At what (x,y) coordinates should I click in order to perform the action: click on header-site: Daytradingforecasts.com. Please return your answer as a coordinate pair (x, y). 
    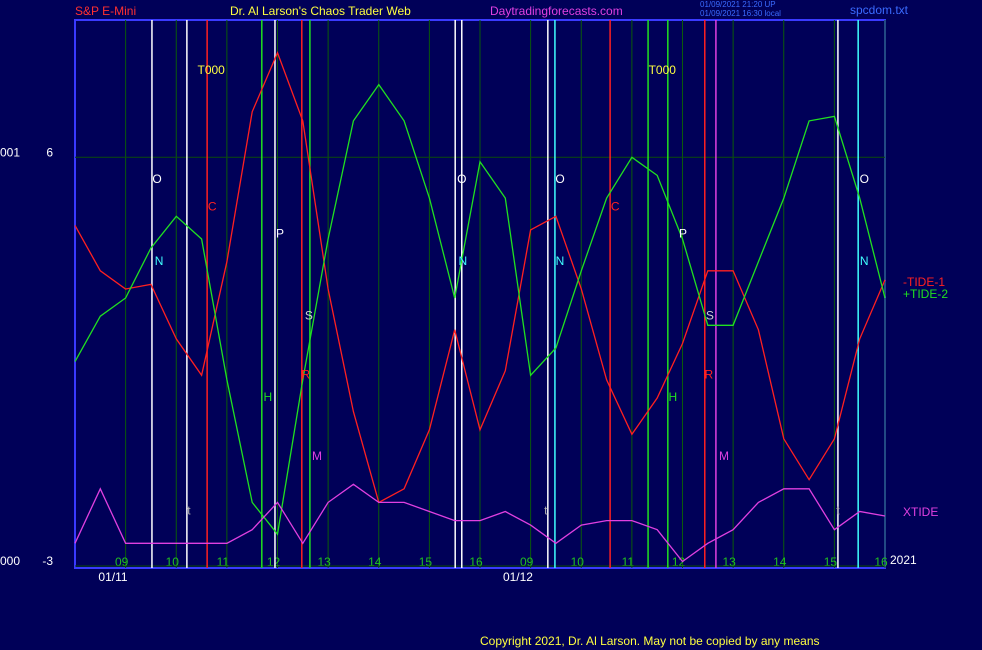
    Looking at the image, I should click on (556, 11).